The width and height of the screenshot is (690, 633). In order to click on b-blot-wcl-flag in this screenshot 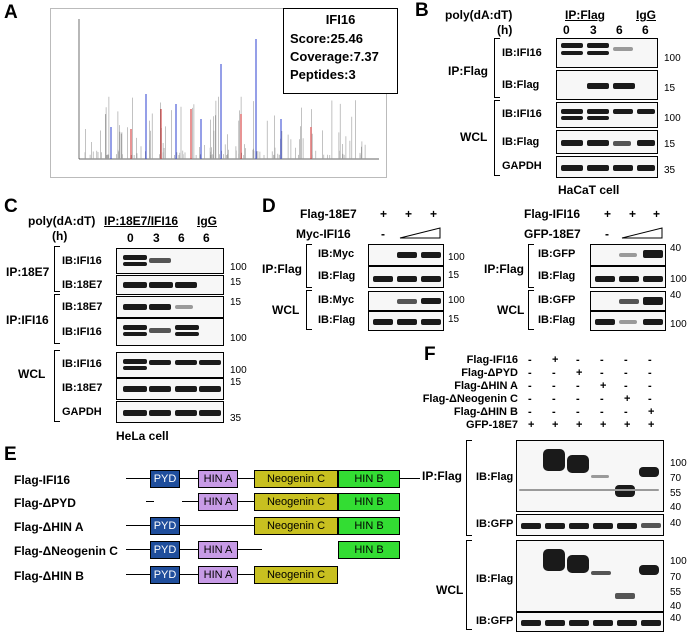, I will do `click(607, 142)`.